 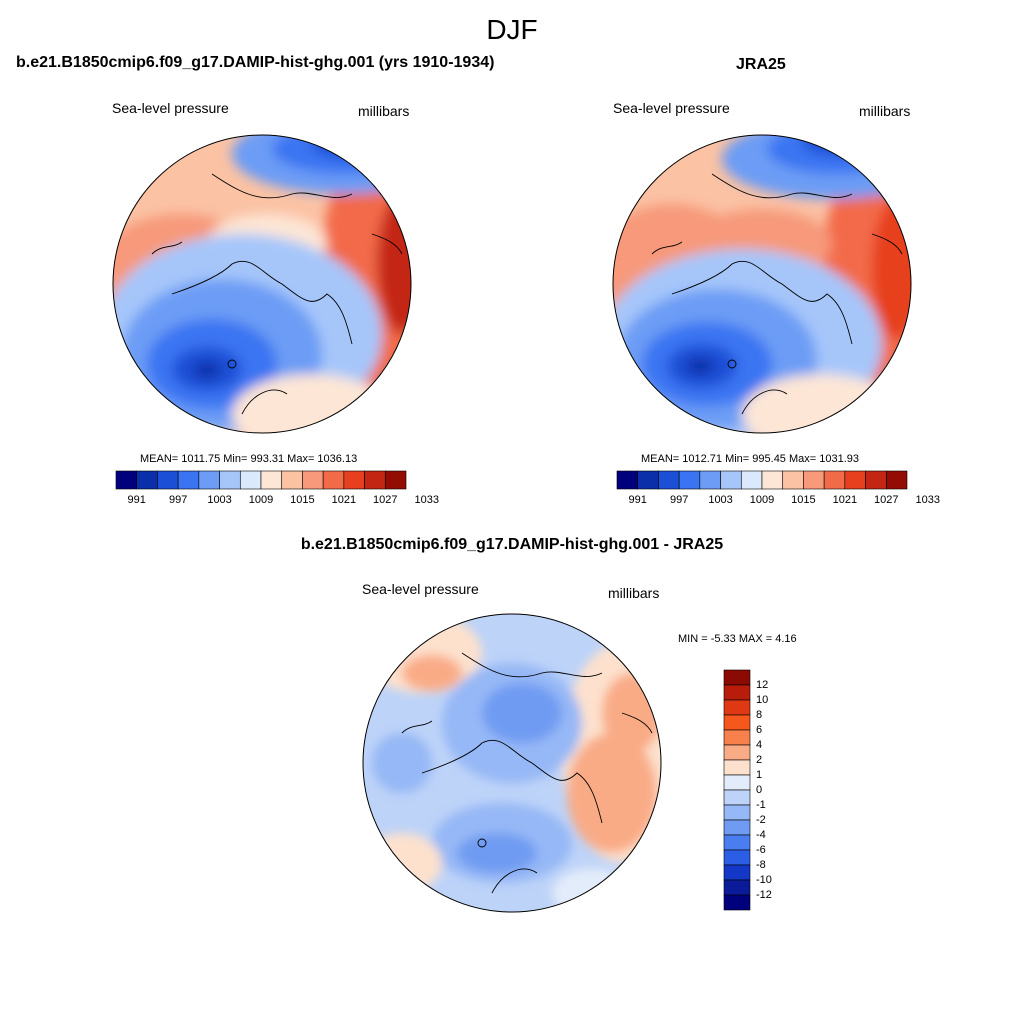 What do you see at coordinates (776, 790) in the screenshot?
I see `panel-3-colorbar-ticks: 12 10 8 6 4 2 1 0 -1 -2 -4 -6 -8 -10 -12` at bounding box center [776, 790].